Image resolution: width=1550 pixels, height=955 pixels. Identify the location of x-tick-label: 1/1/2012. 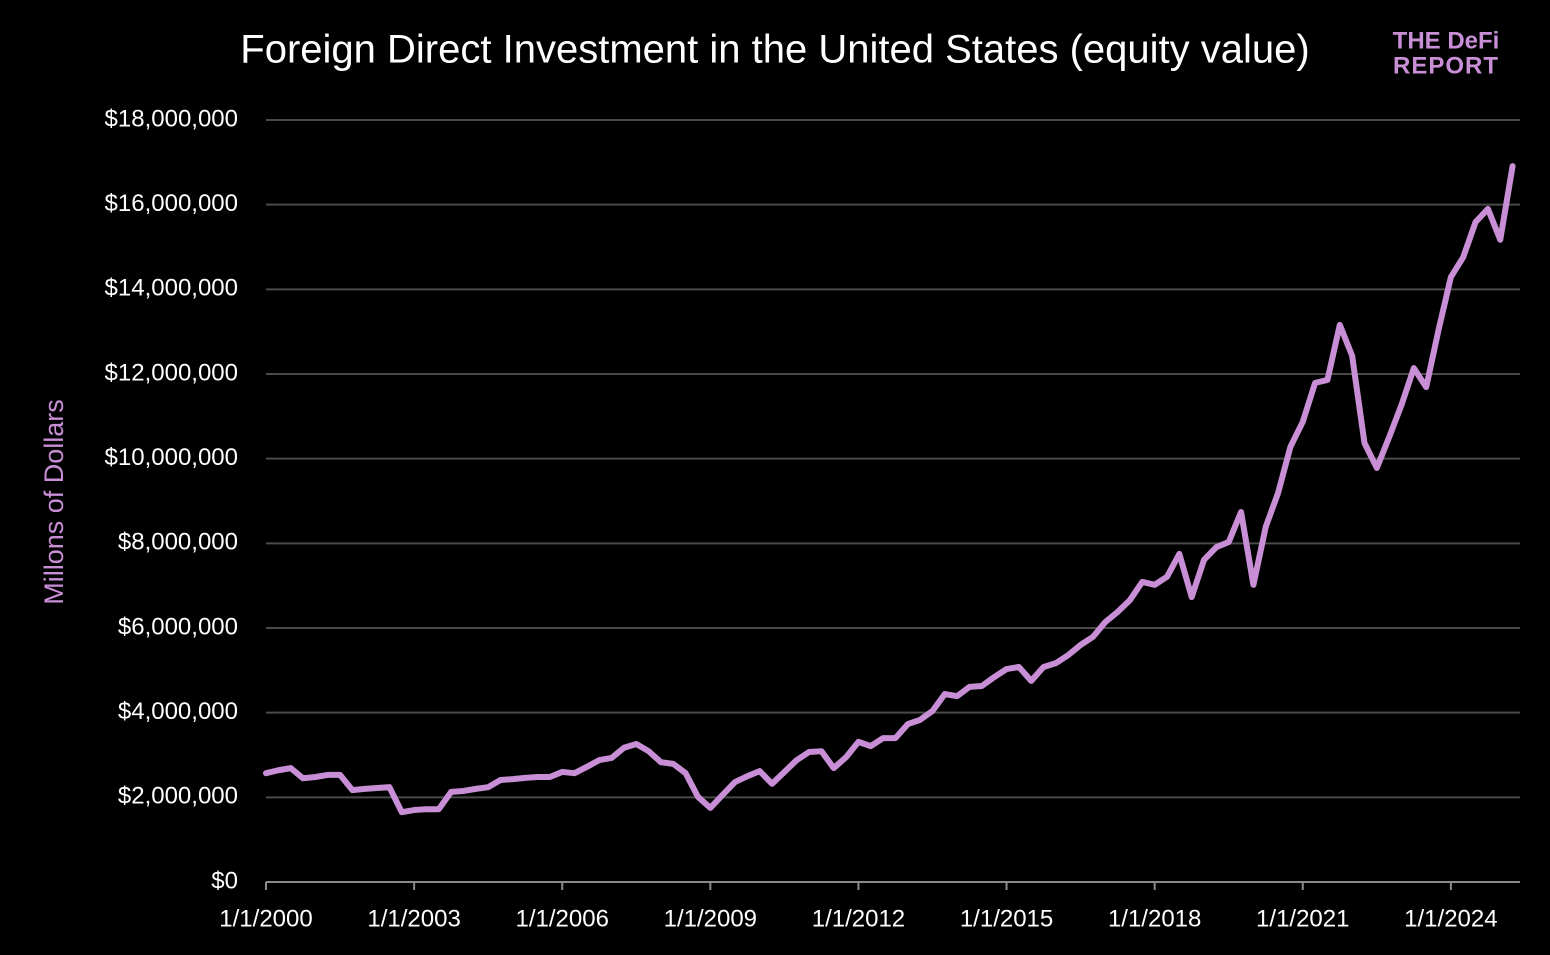
(858, 918).